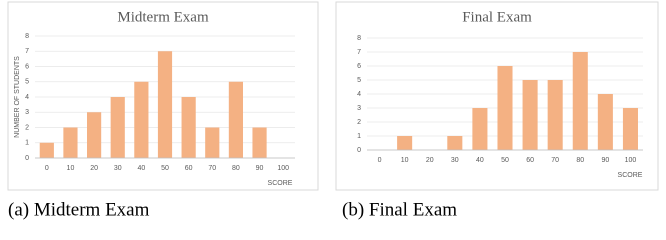 The height and width of the screenshot is (240, 666). What do you see at coordinates (17, 97) in the screenshot?
I see `y-axis-label: NUMBER OF STUDENTS` at bounding box center [17, 97].